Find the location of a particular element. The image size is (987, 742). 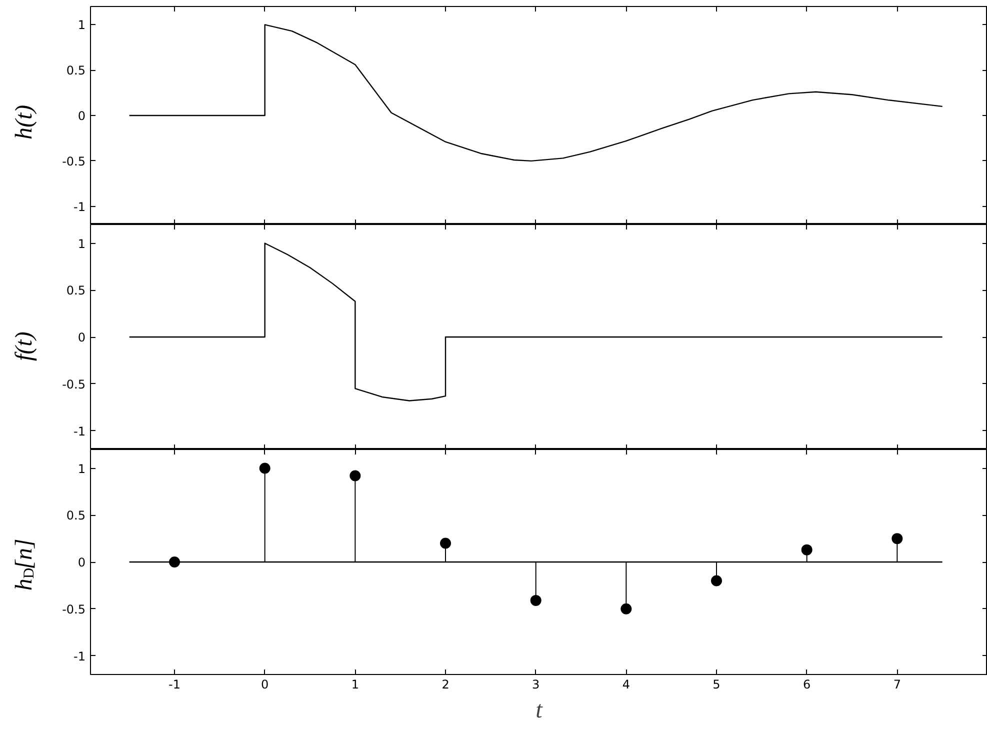

x-tick-label: 0 is located at coordinates (265, 685).